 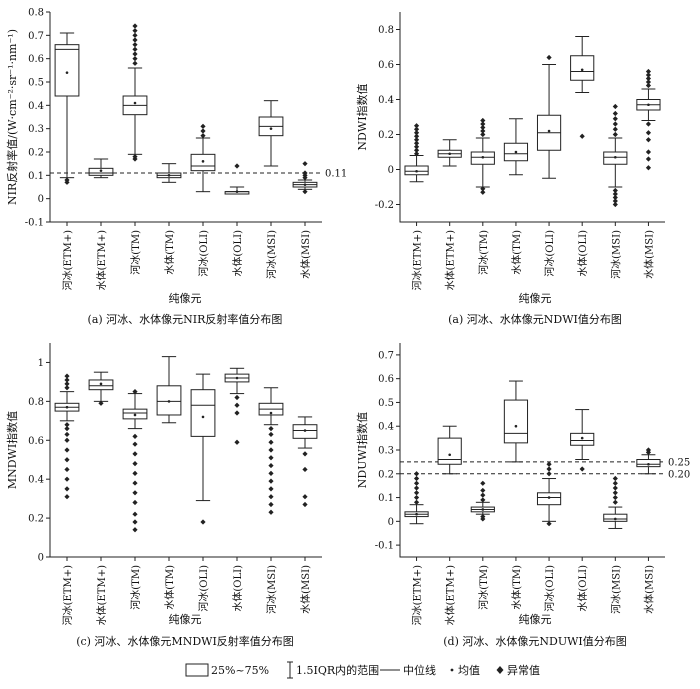 I want to click on x-tick-label: 河冰(OLI), so click(x=203, y=588).